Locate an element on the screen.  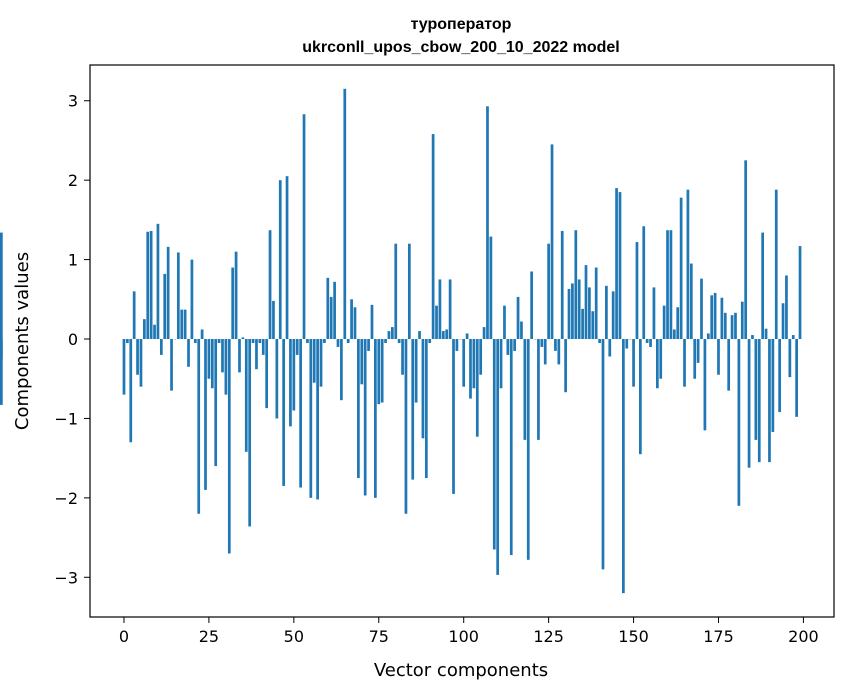
y-axis-ticks: −3 −2 −1 0 1 2 3 is located at coordinates (72, 339).